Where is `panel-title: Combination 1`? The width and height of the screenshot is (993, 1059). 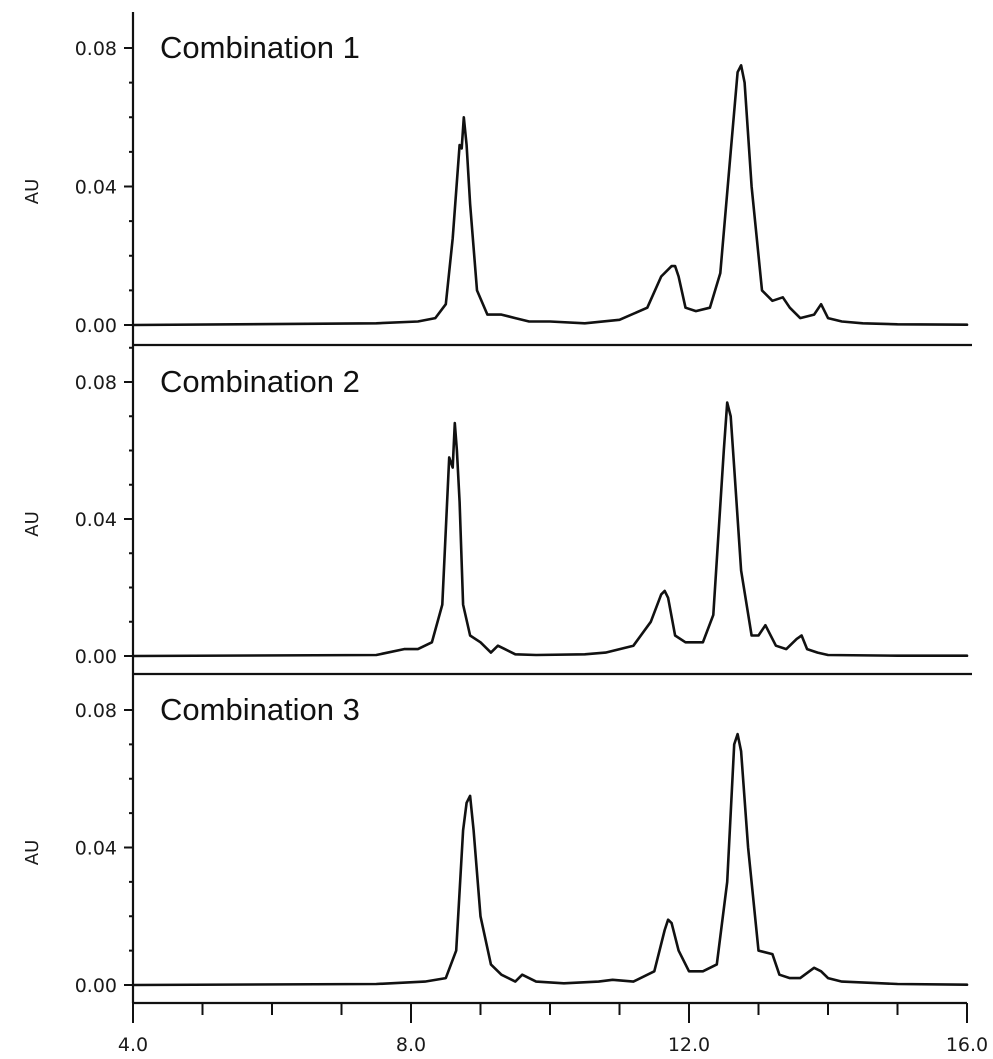
panel-title: Combination 1 is located at coordinates (260, 47).